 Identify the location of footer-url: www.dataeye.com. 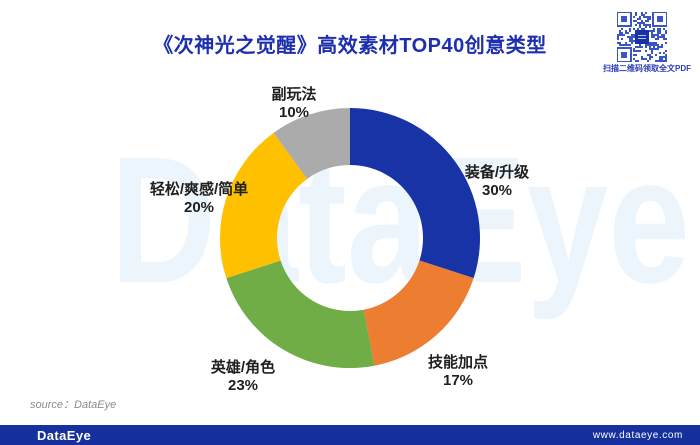
(637, 435).